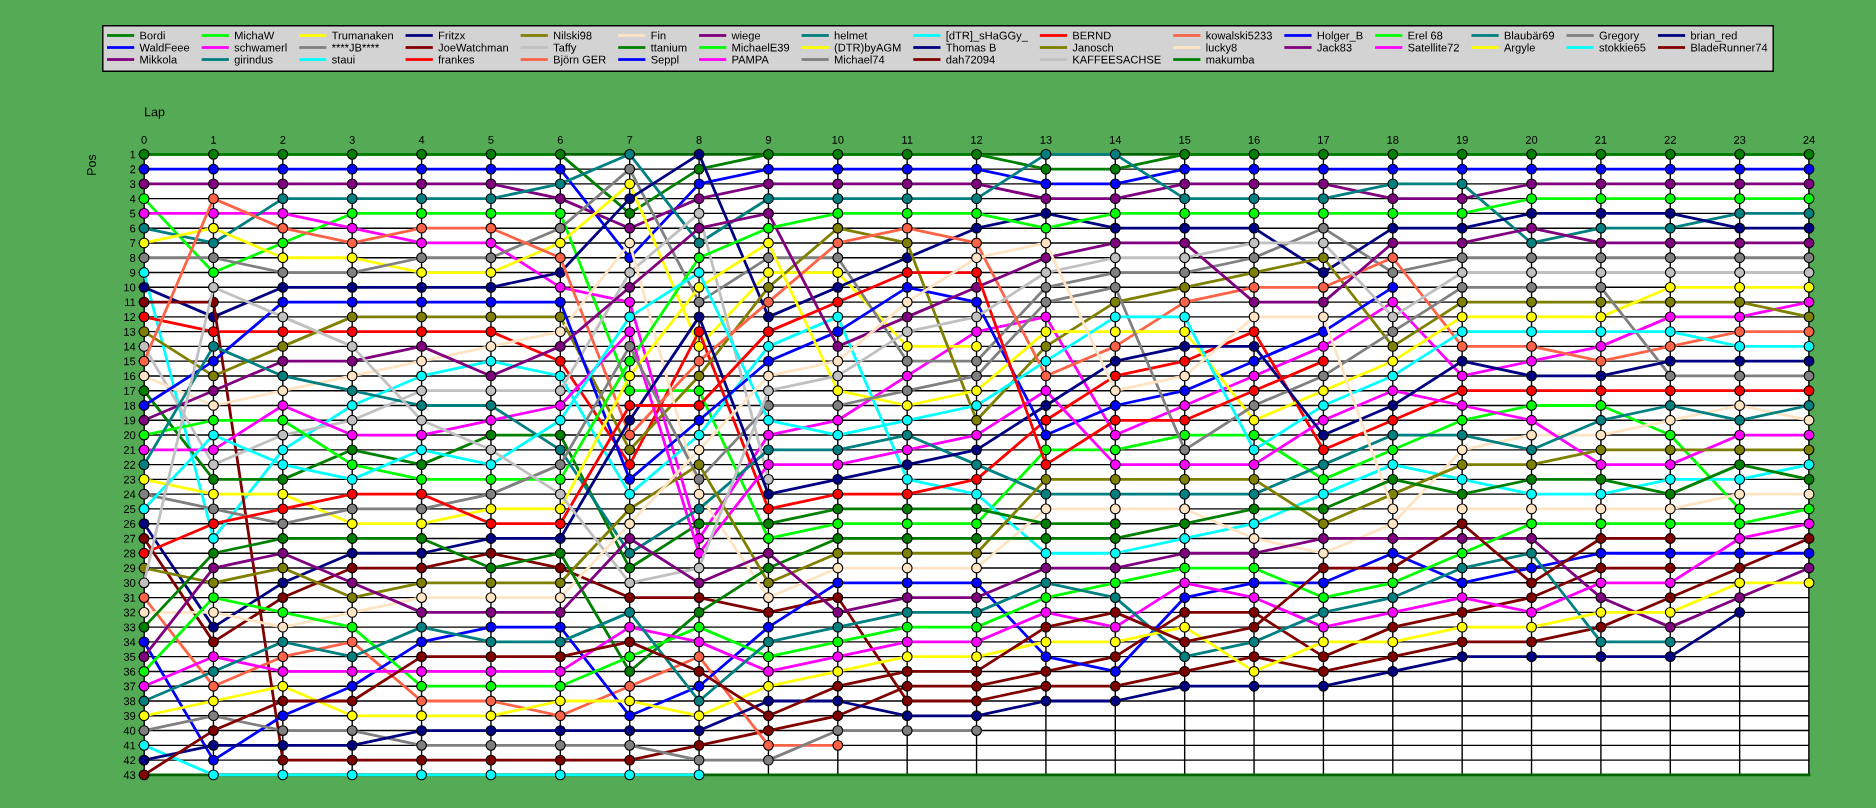 The width and height of the screenshot is (1876, 808). What do you see at coordinates (129, 745) in the screenshot?
I see `y-tick-label: 41` at bounding box center [129, 745].